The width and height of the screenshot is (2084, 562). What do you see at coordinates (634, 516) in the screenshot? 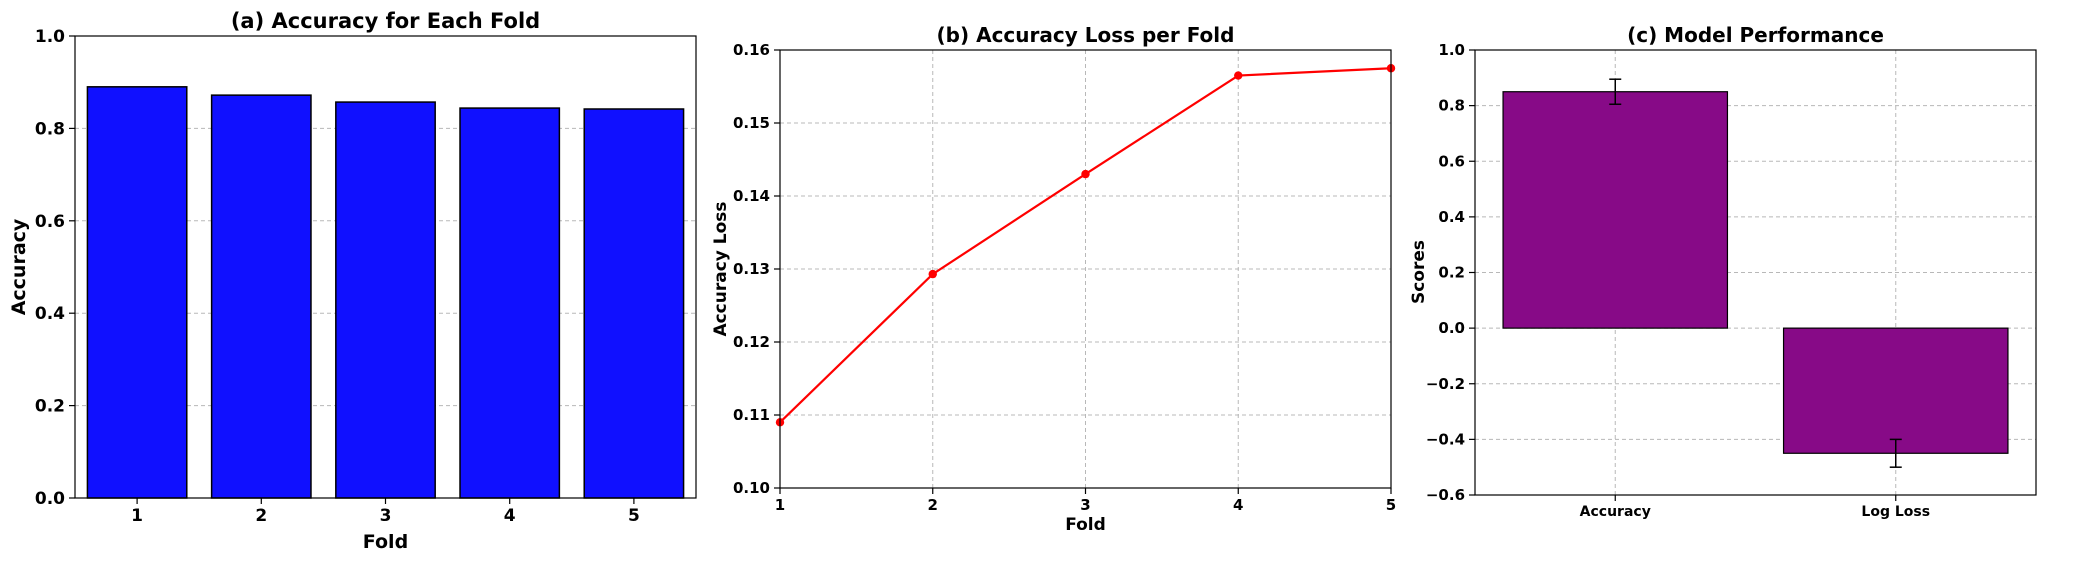
I see `panel-a-xtick-label: 5` at bounding box center [634, 516].